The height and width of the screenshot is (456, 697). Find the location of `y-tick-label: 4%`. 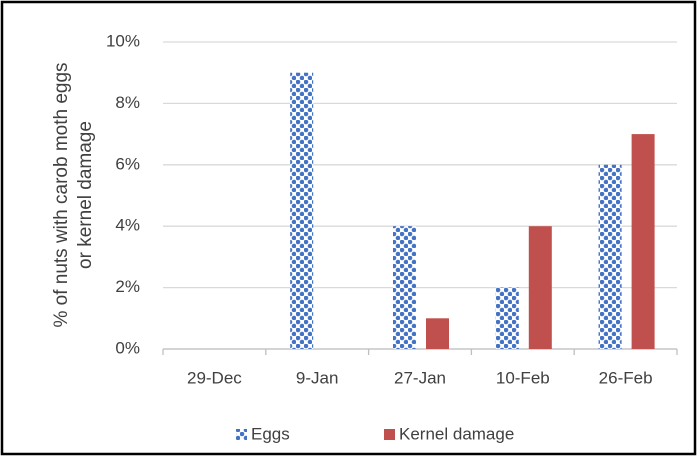

y-tick-label: 4% is located at coordinates (127, 225).